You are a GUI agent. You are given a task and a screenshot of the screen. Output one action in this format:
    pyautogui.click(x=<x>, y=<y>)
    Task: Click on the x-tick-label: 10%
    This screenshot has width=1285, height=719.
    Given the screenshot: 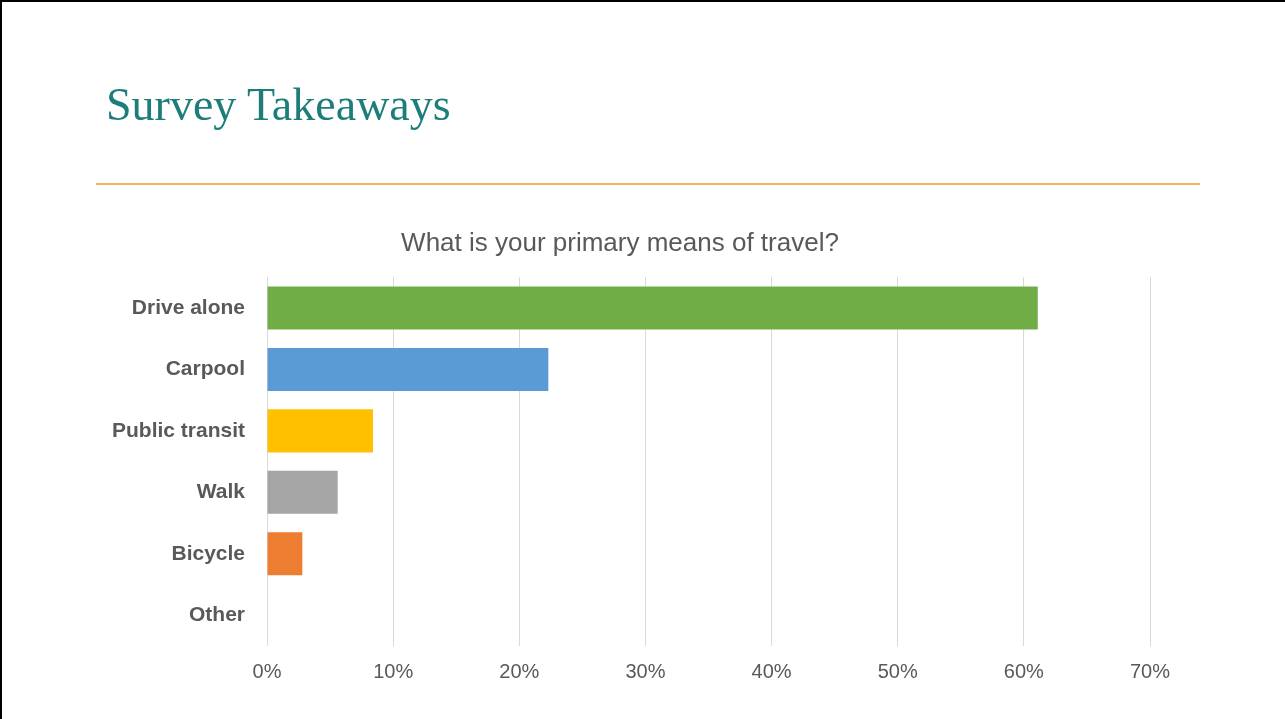 What is the action you would take?
    pyautogui.click(x=393, y=670)
    